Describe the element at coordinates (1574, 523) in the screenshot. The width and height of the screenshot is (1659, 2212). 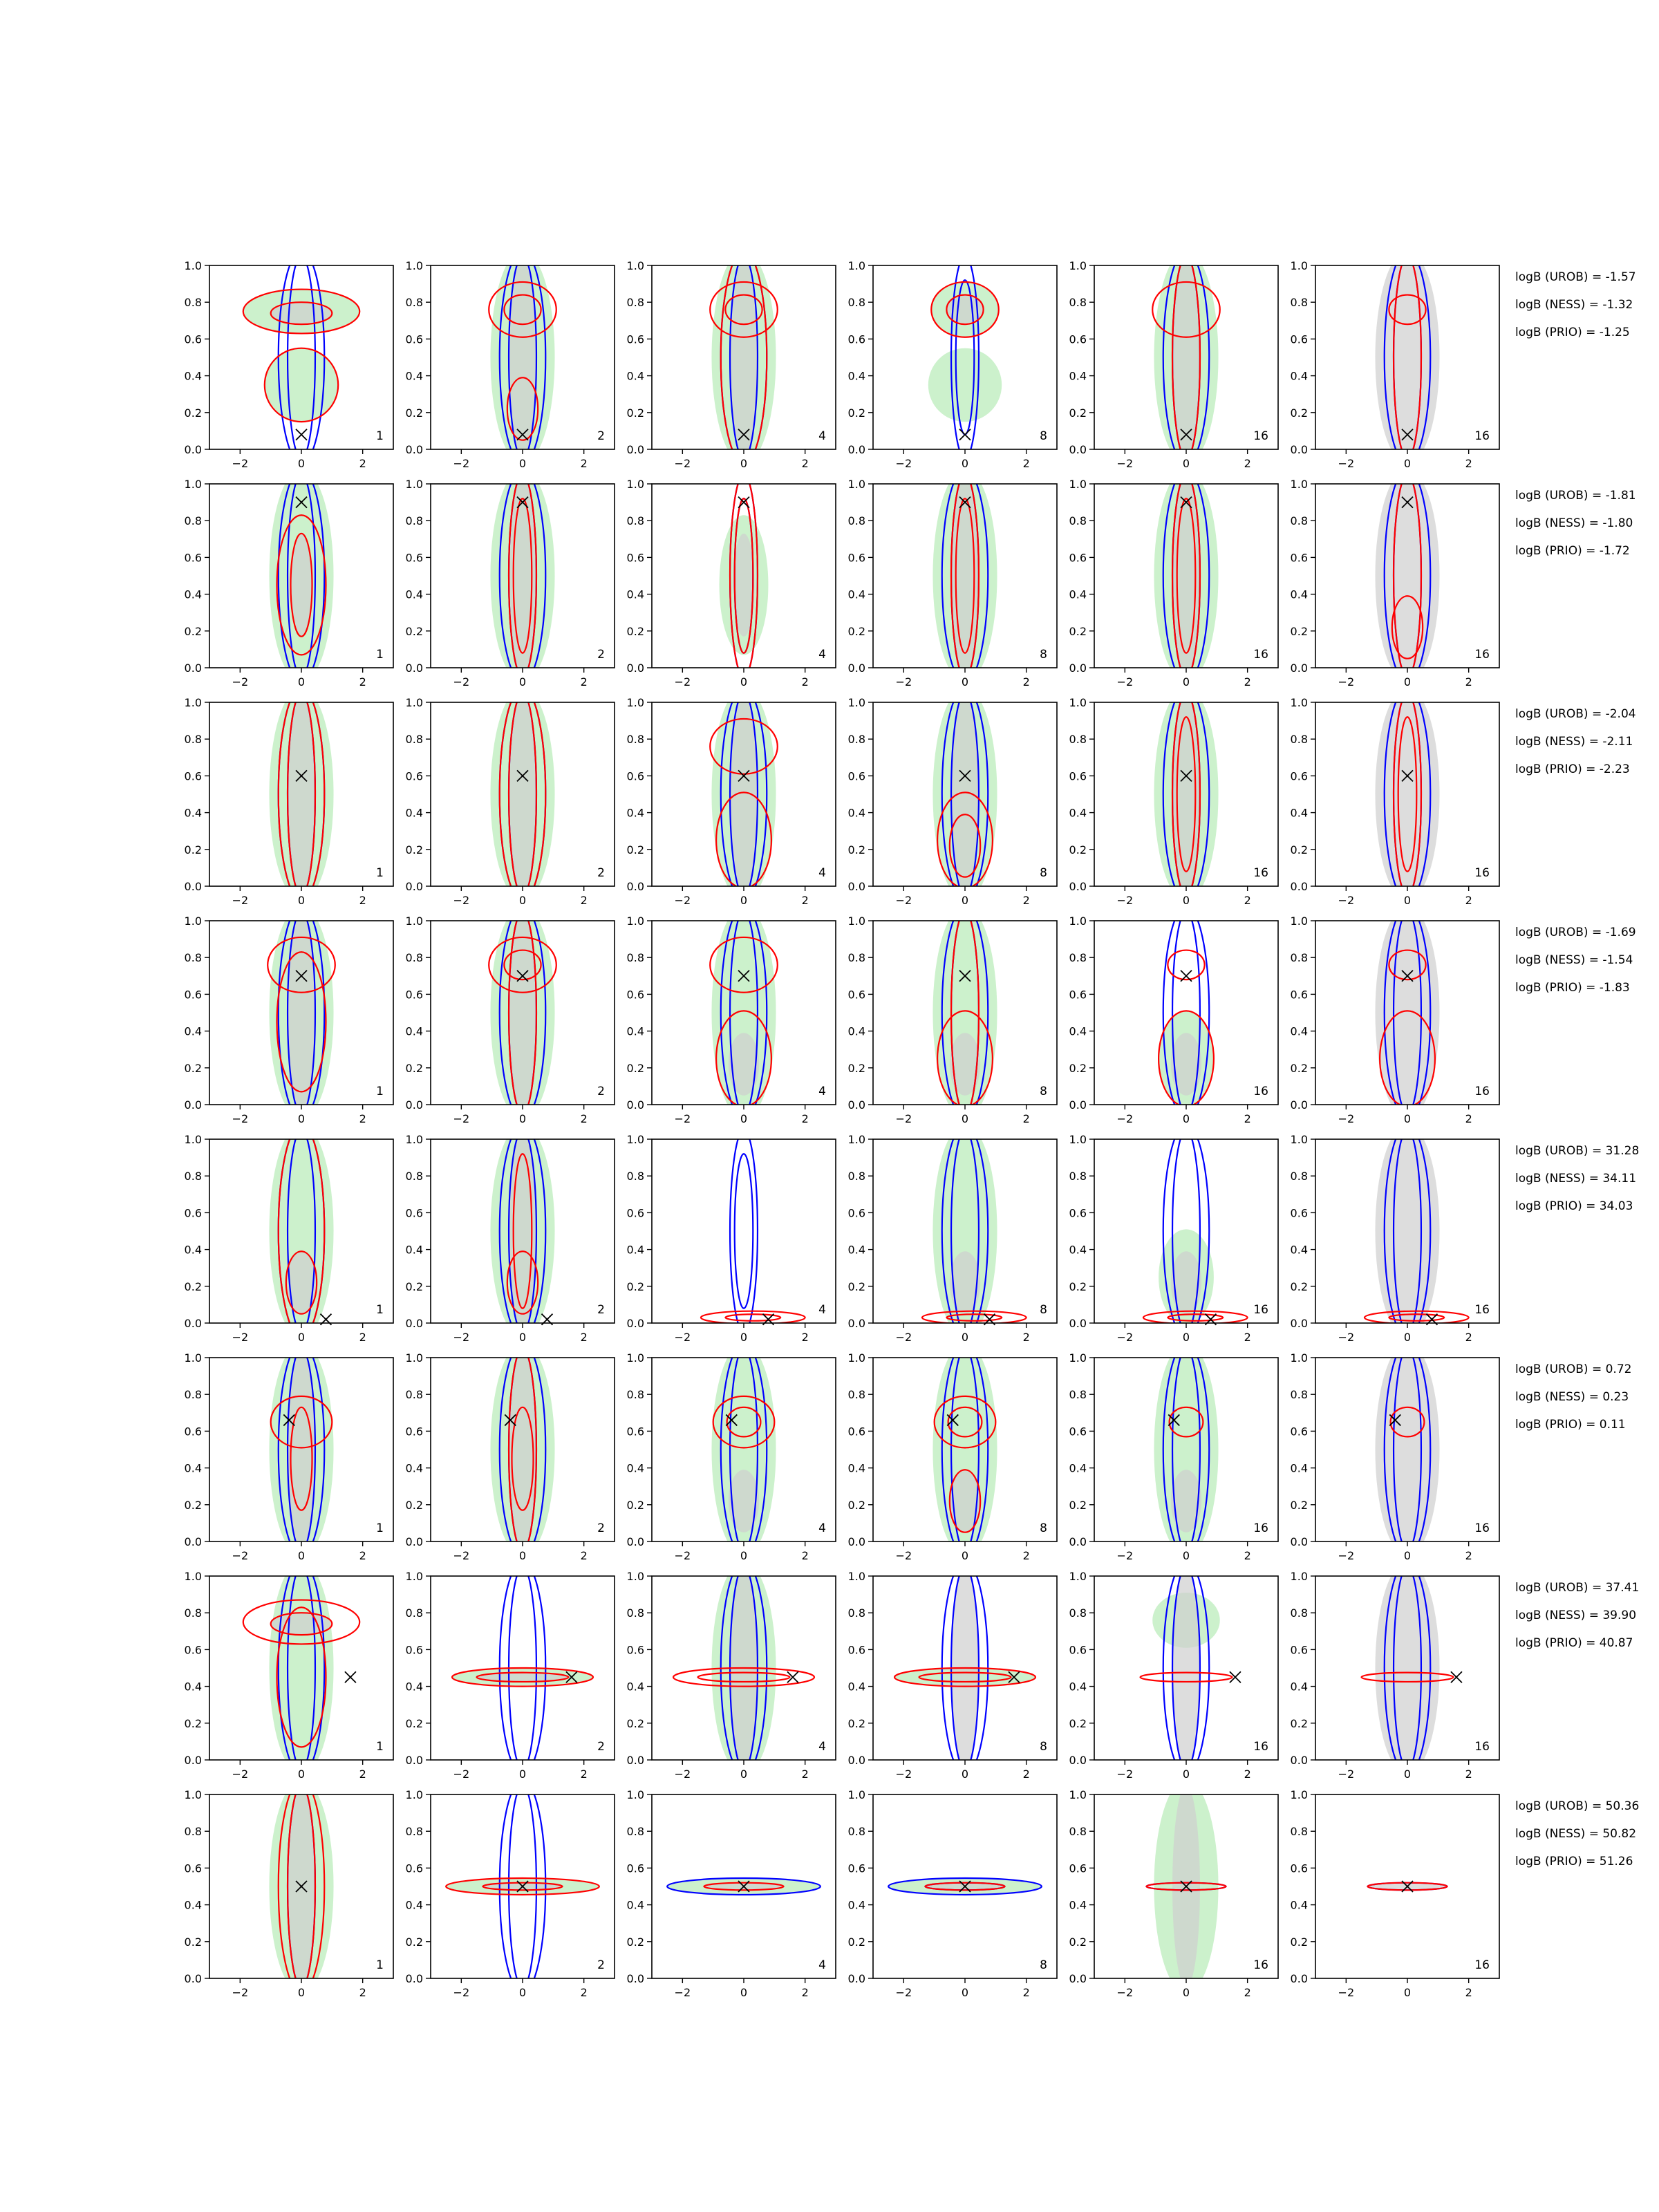
I see `logb-label: logB (NESS) = -1.80` at that location.